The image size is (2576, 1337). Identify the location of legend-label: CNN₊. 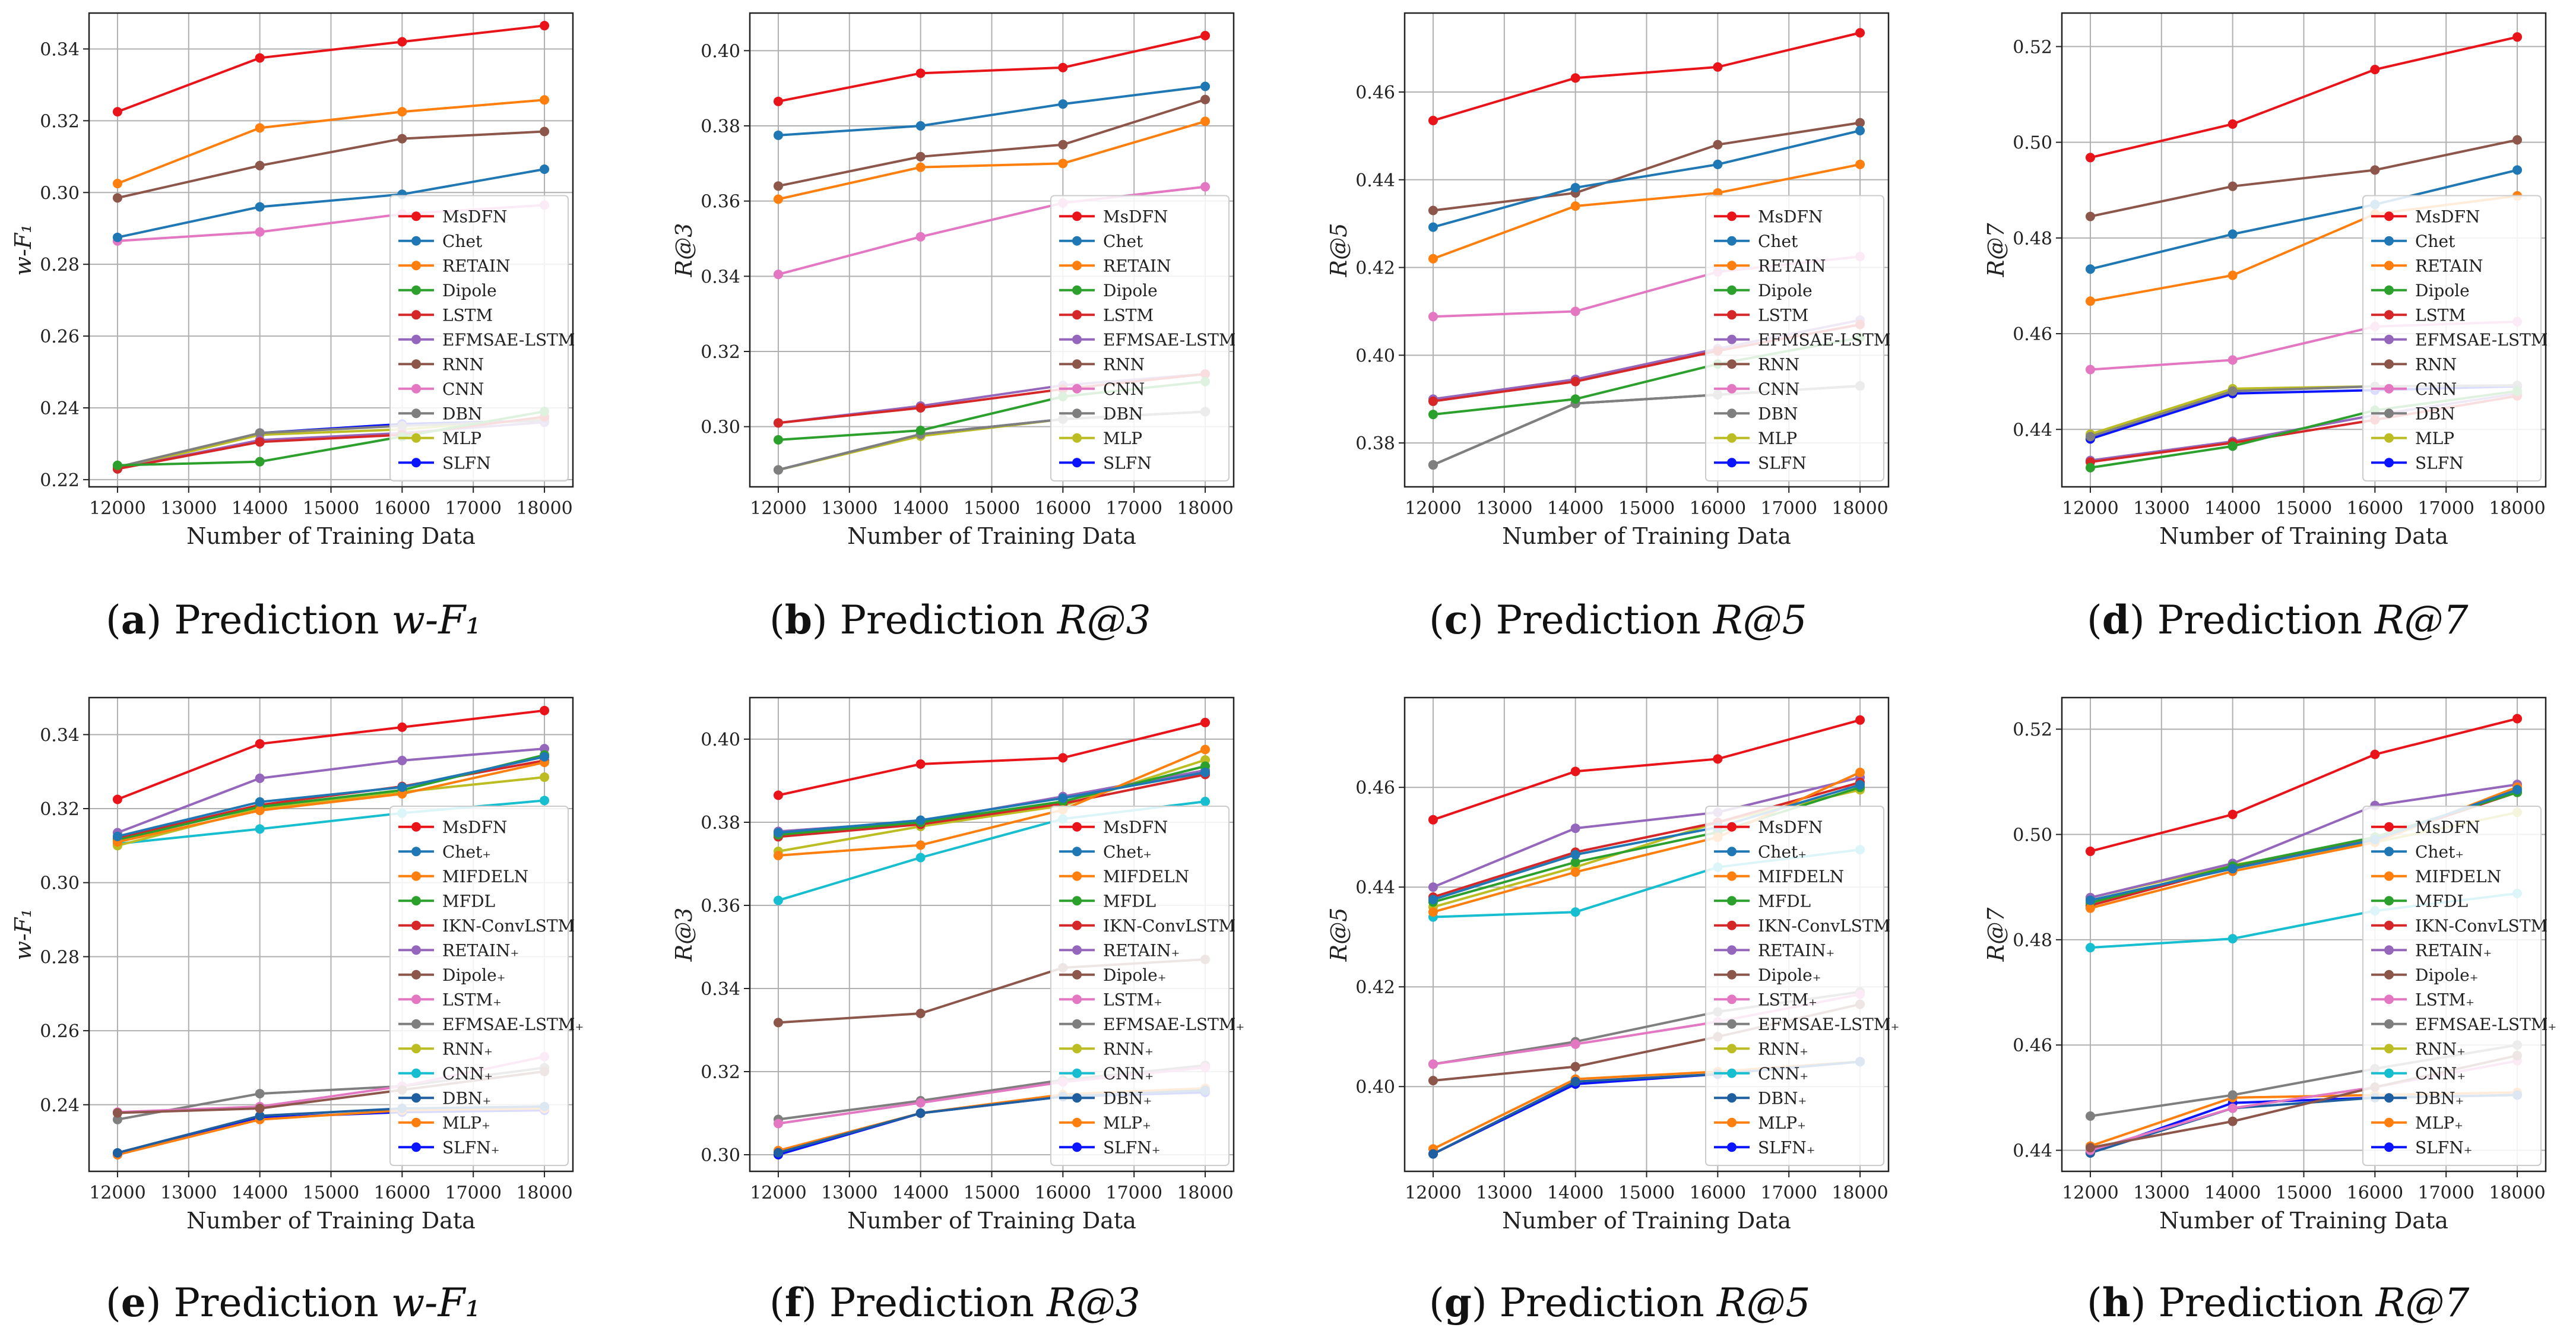
(2440, 1073).